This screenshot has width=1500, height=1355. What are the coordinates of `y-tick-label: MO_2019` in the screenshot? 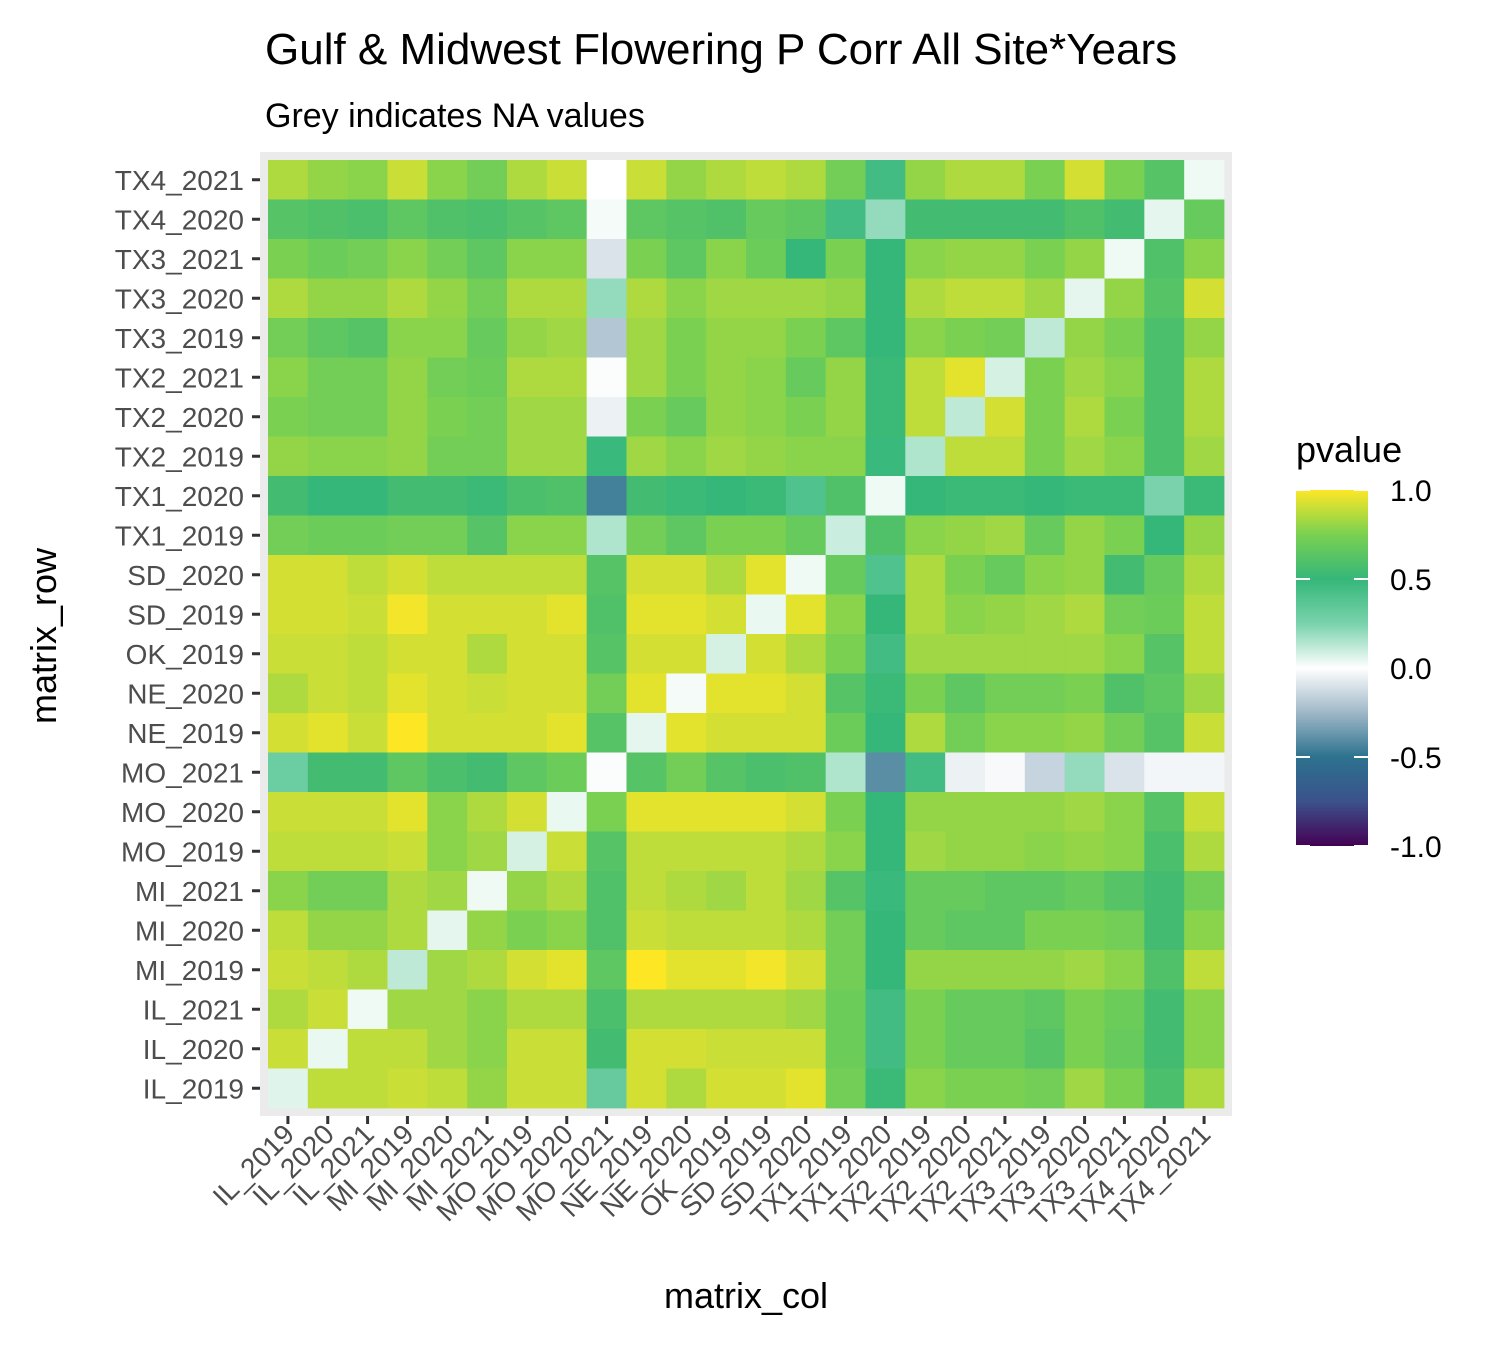 It's located at (182, 851).